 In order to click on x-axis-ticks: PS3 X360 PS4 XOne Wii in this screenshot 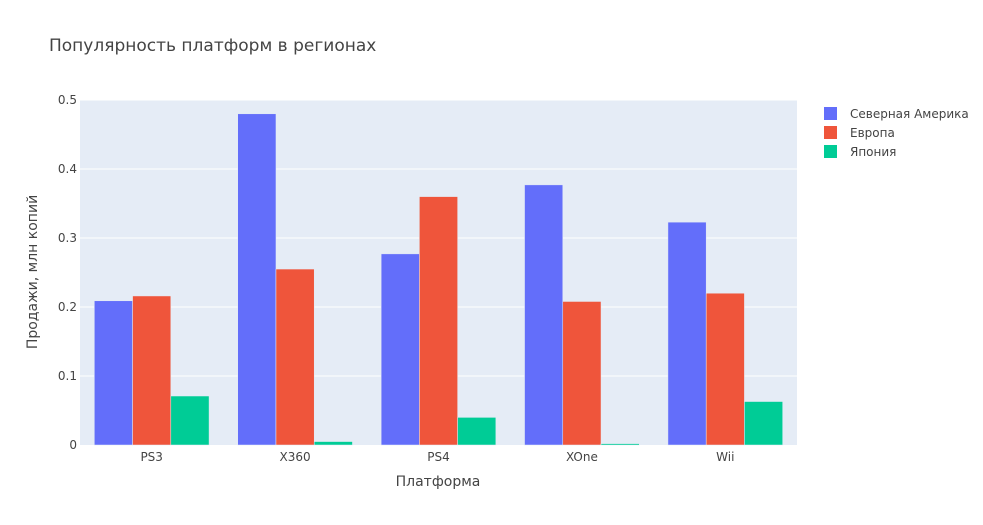, I will do `click(437, 457)`.